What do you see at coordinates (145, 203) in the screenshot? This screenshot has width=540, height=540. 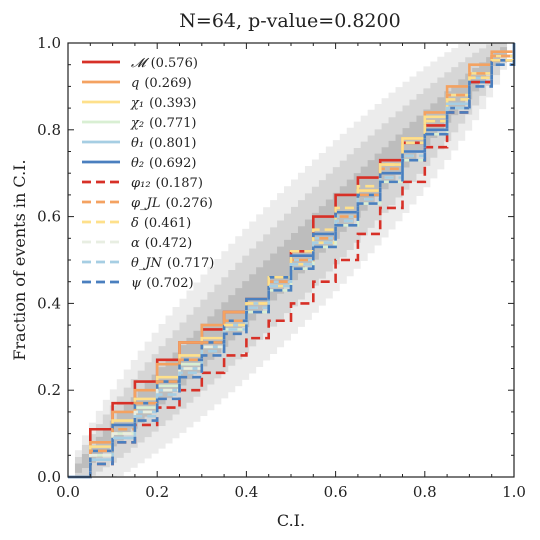 I see `legend-symbol: φ_JL` at bounding box center [145, 203].